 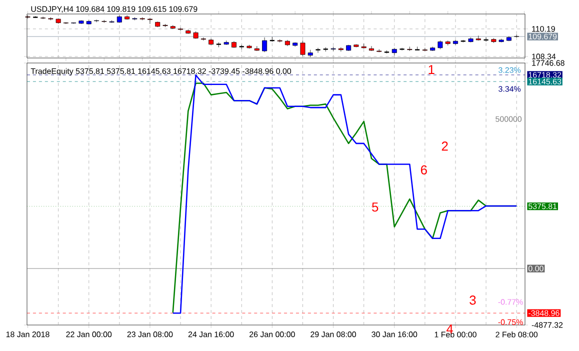 I want to click on annotation: 4, so click(x=450, y=329).